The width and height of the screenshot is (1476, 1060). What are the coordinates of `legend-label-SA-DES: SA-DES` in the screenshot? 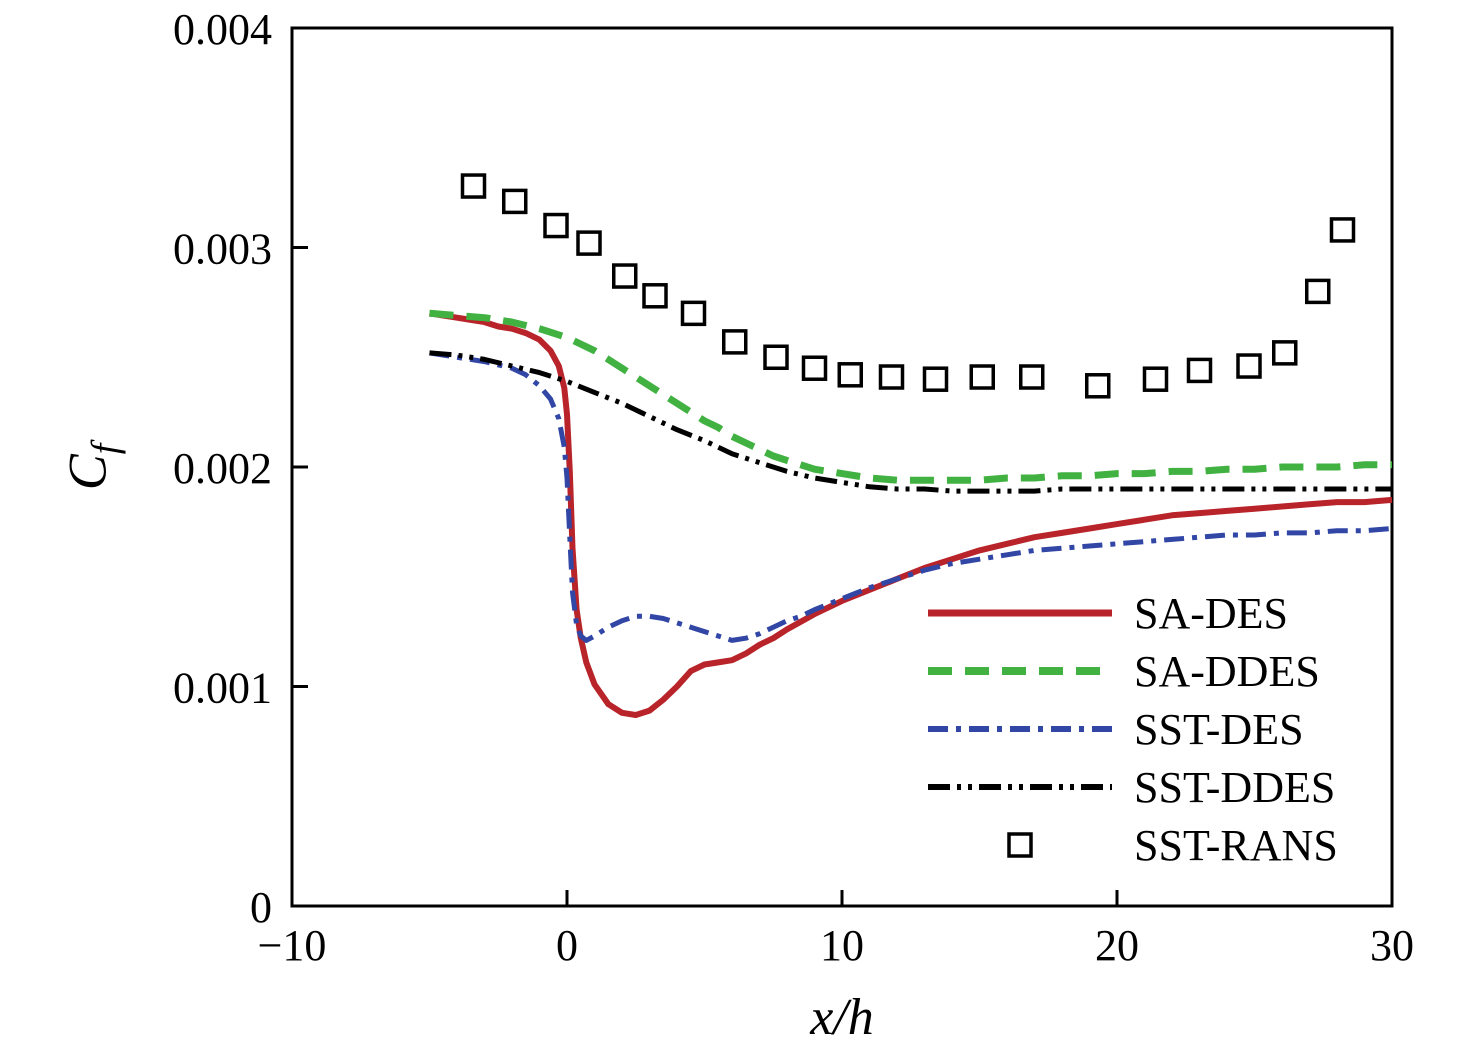 It's located at (1211, 613).